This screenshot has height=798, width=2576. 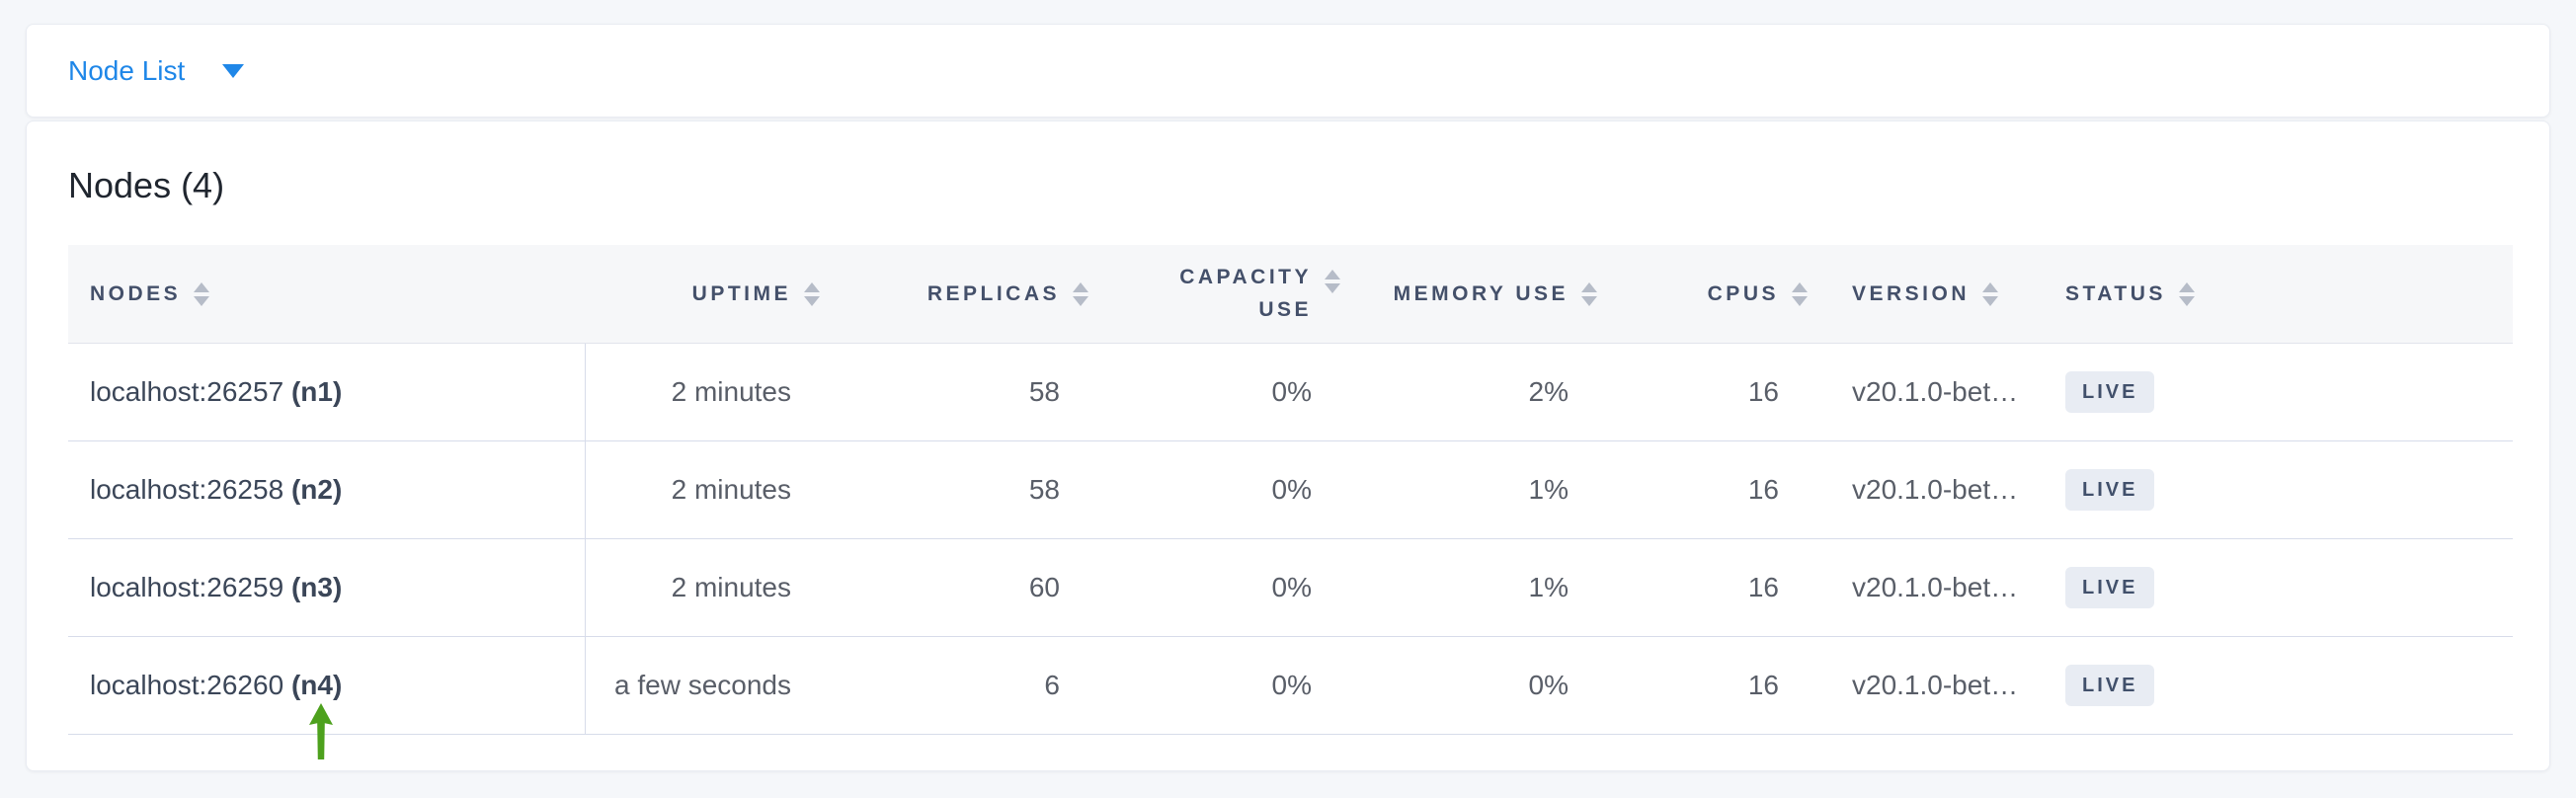 What do you see at coordinates (187, 392) in the screenshot?
I see `node-address-link: localhost:26257` at bounding box center [187, 392].